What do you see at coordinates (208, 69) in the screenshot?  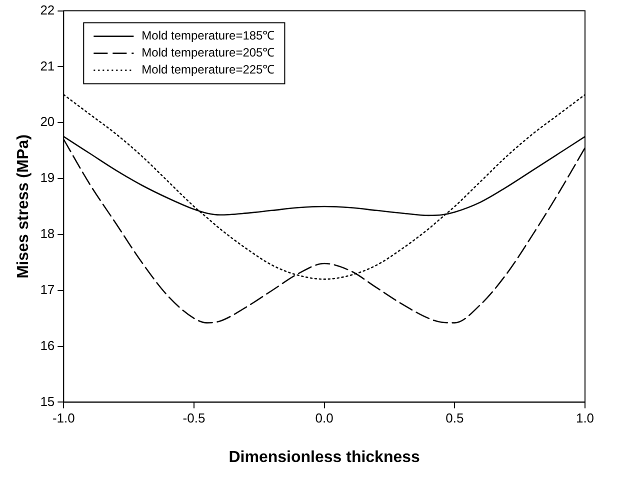 I see `legend-label: Mold temperature=225℃` at bounding box center [208, 69].